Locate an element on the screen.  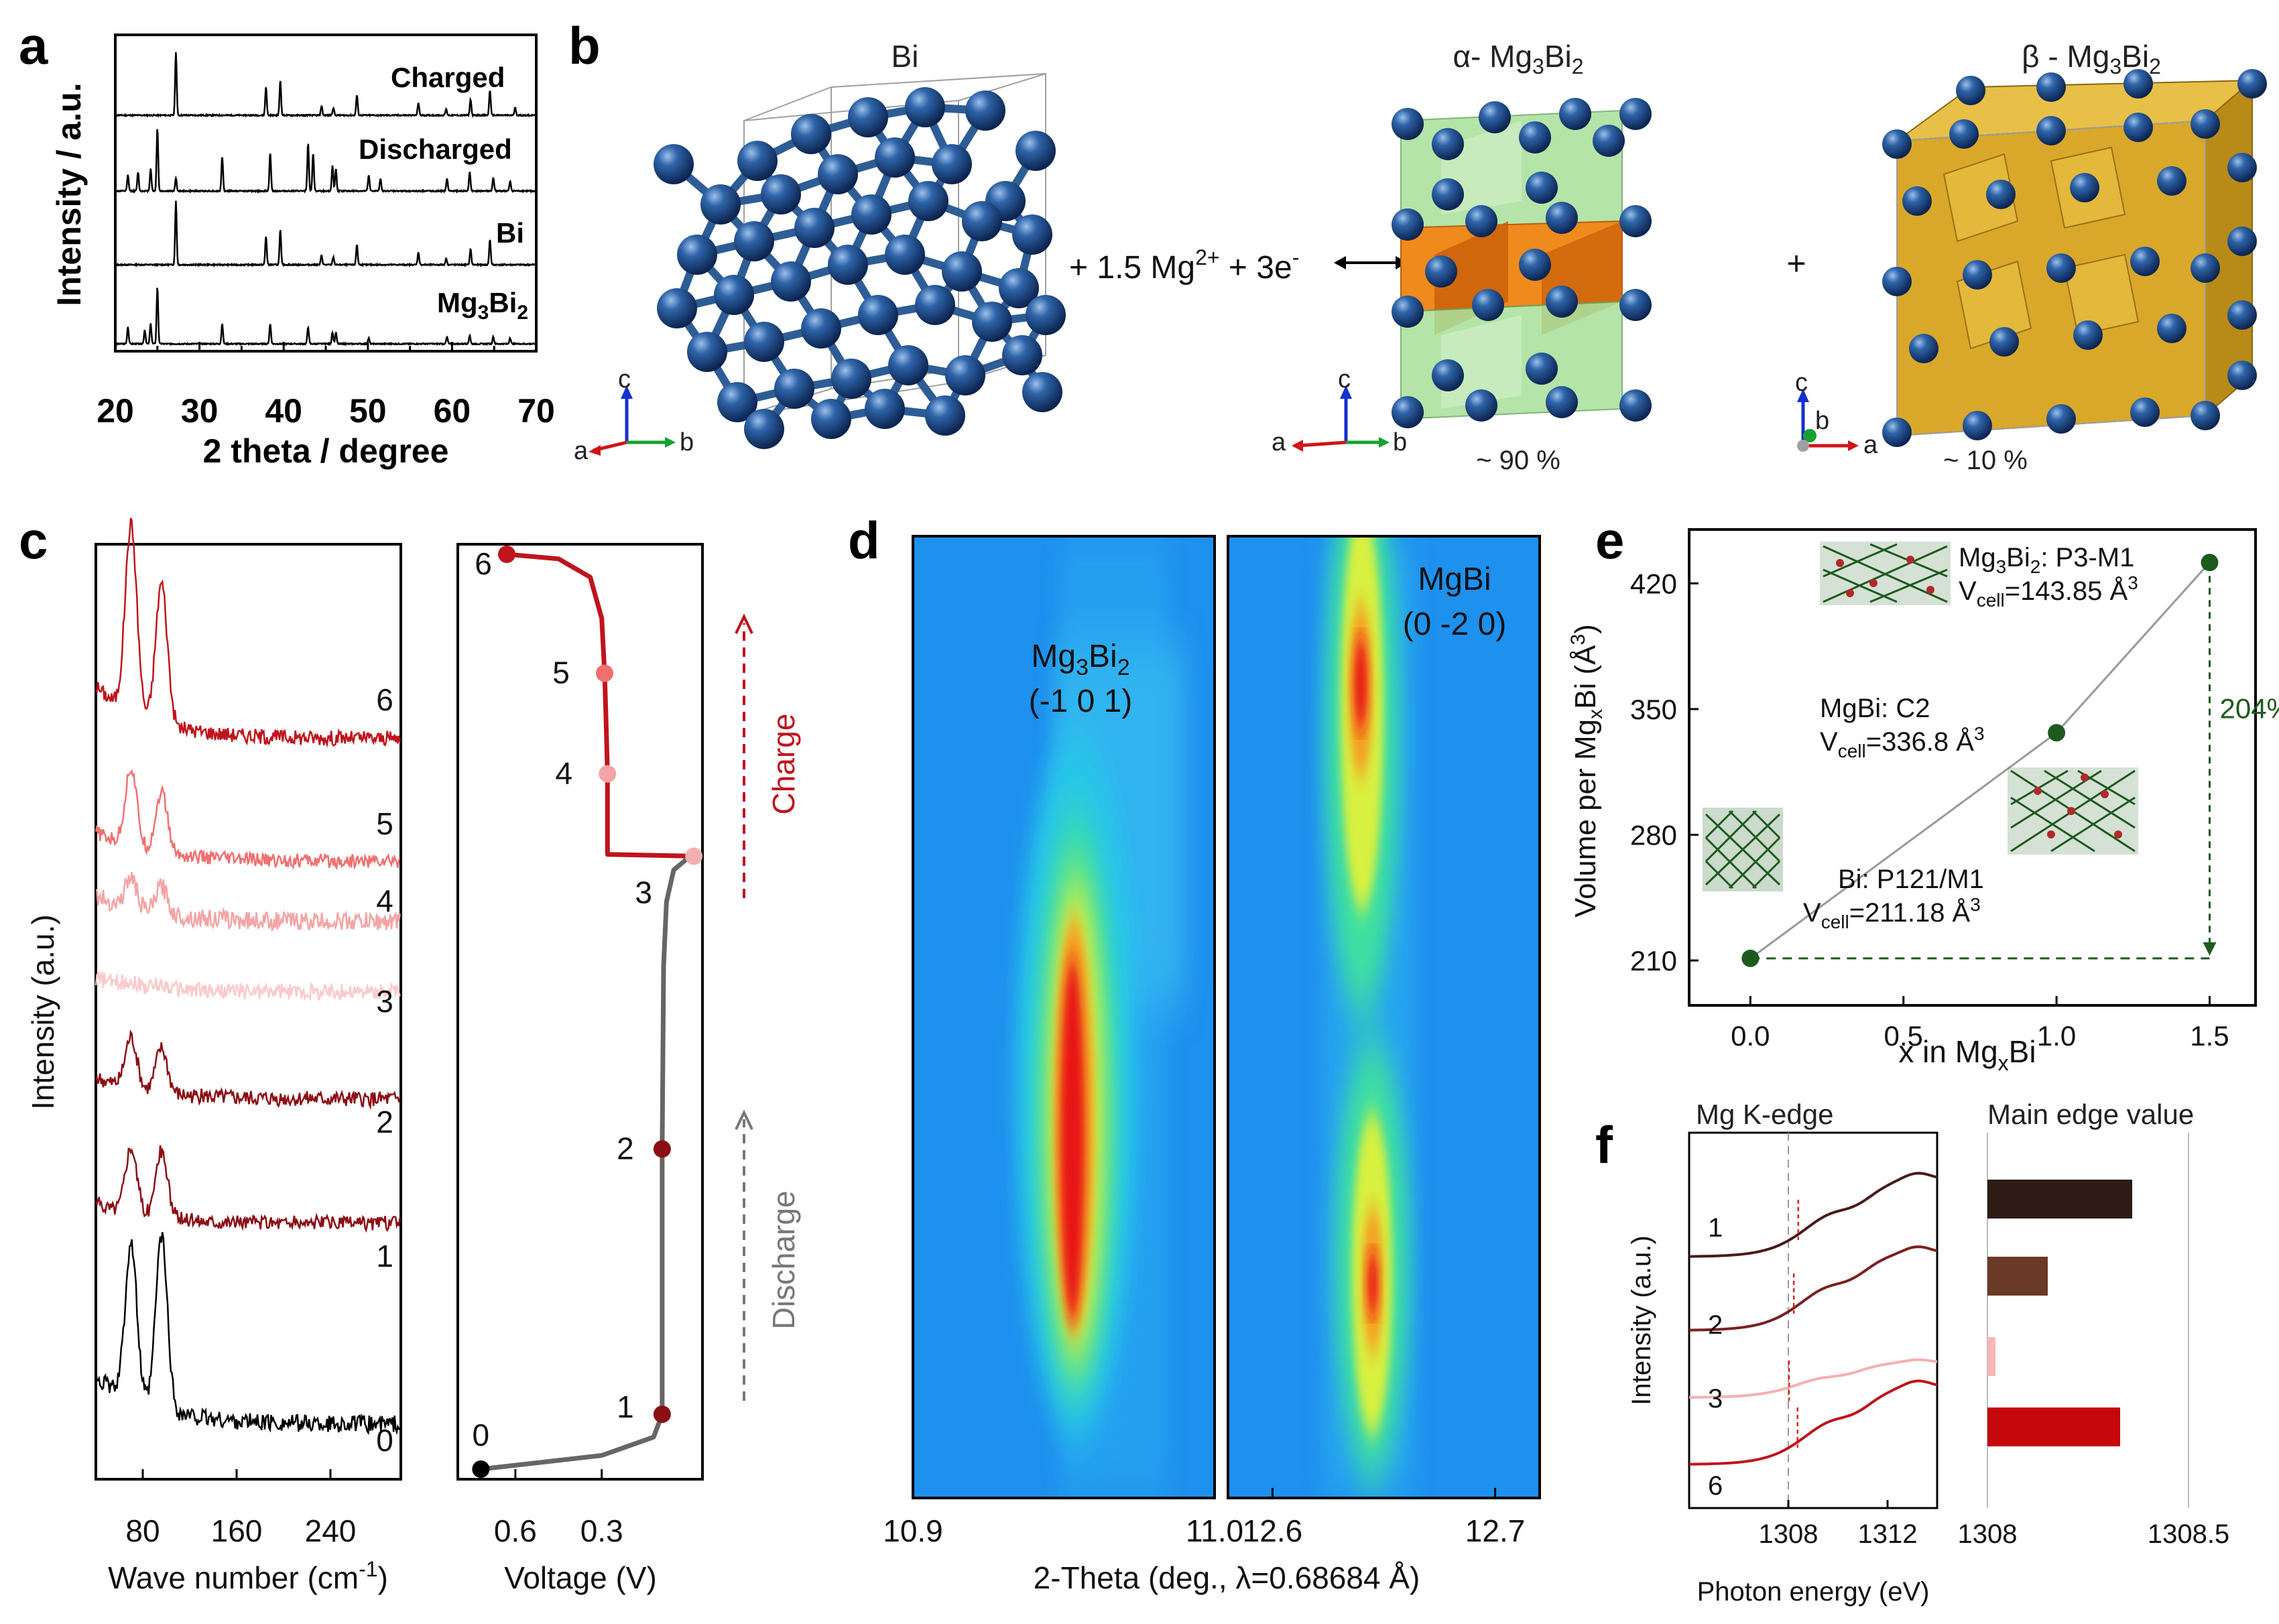
volume-y-tick-label: 210 is located at coordinates (1653, 961).